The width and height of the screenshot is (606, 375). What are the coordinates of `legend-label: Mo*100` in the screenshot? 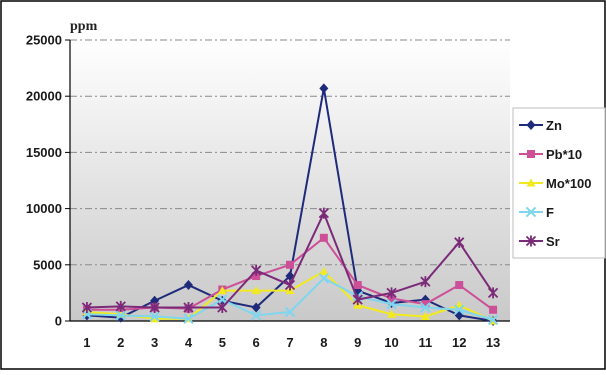 It's located at (569, 183).